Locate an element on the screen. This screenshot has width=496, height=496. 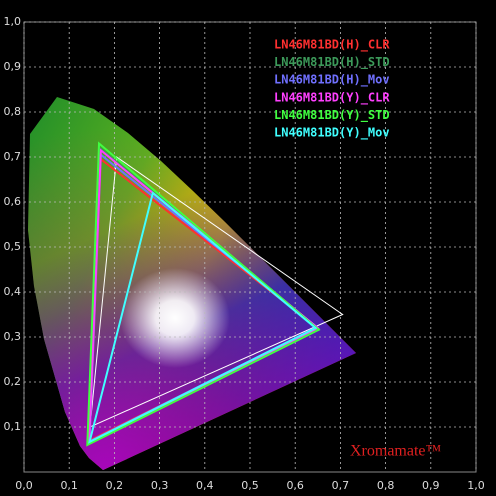
x-tick-label: 0,2 is located at coordinates (115, 485).